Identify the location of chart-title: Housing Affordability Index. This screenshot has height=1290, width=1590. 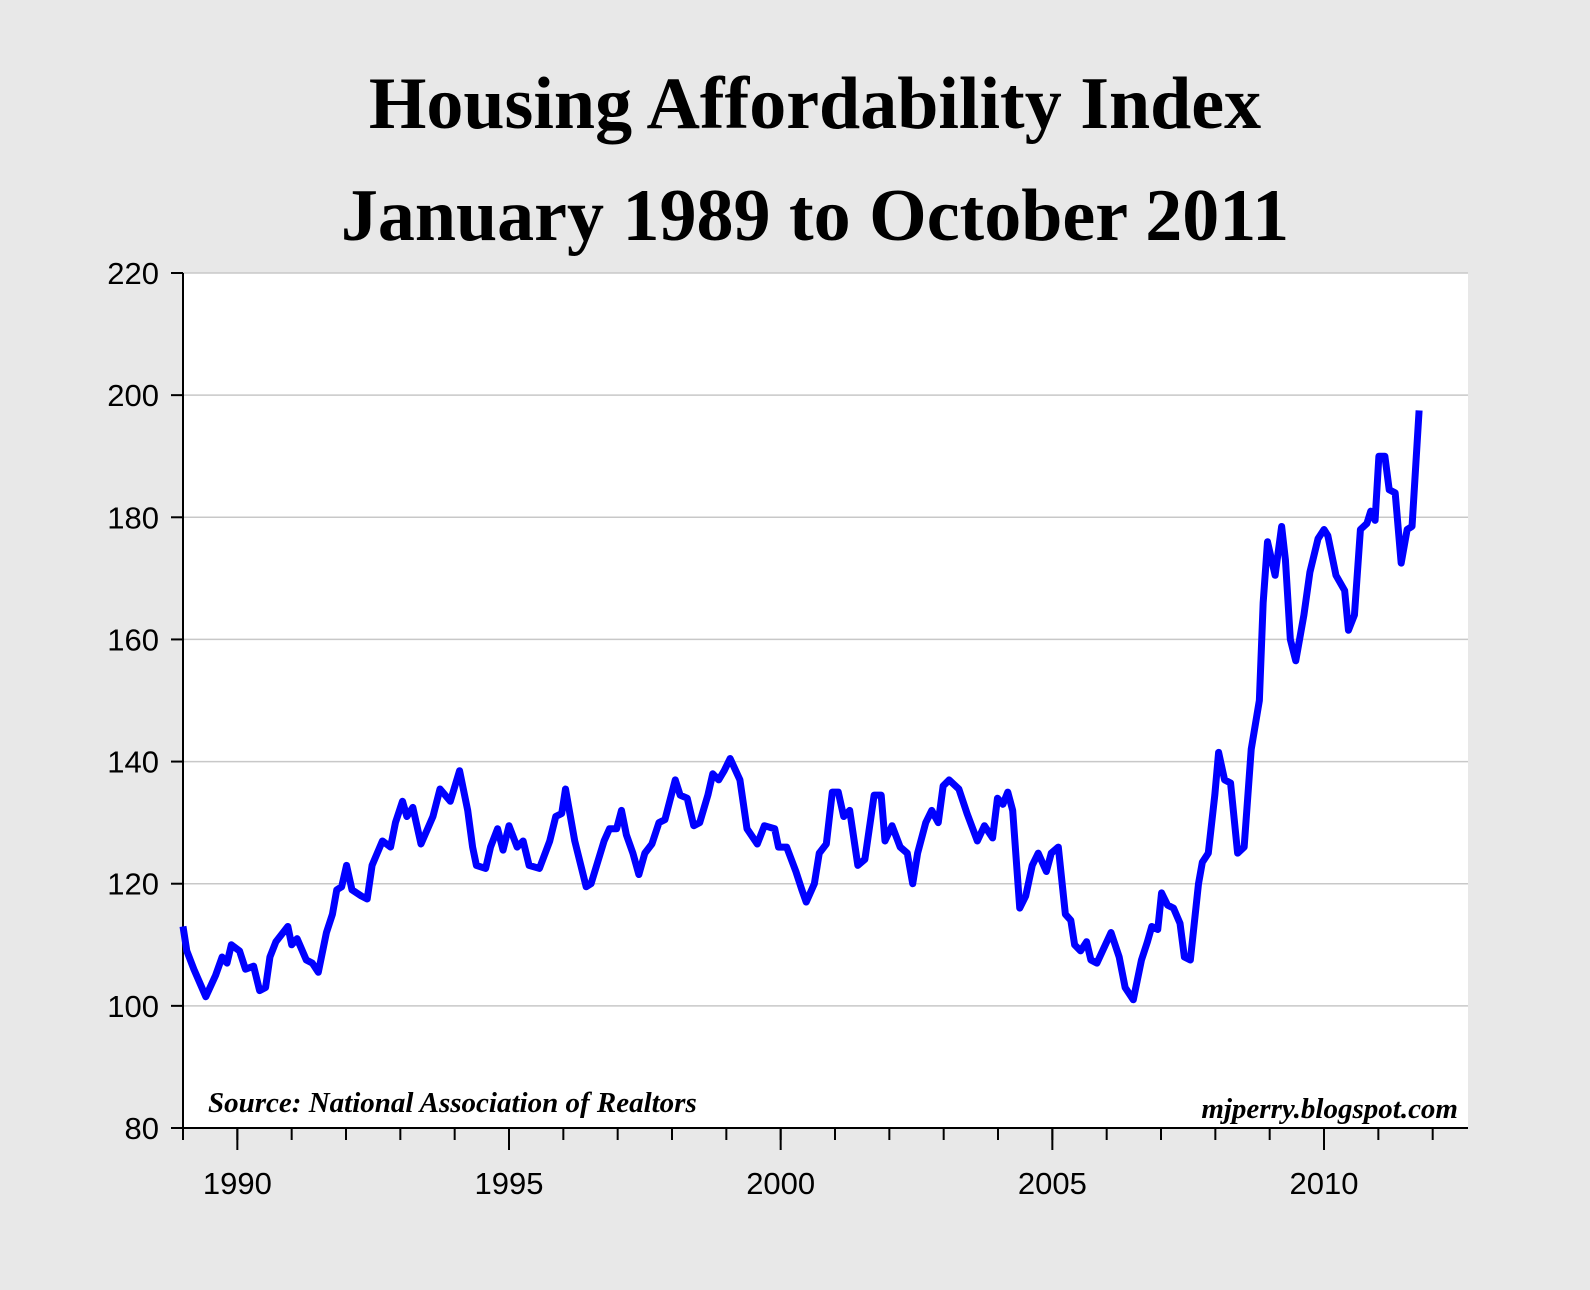
(815, 104).